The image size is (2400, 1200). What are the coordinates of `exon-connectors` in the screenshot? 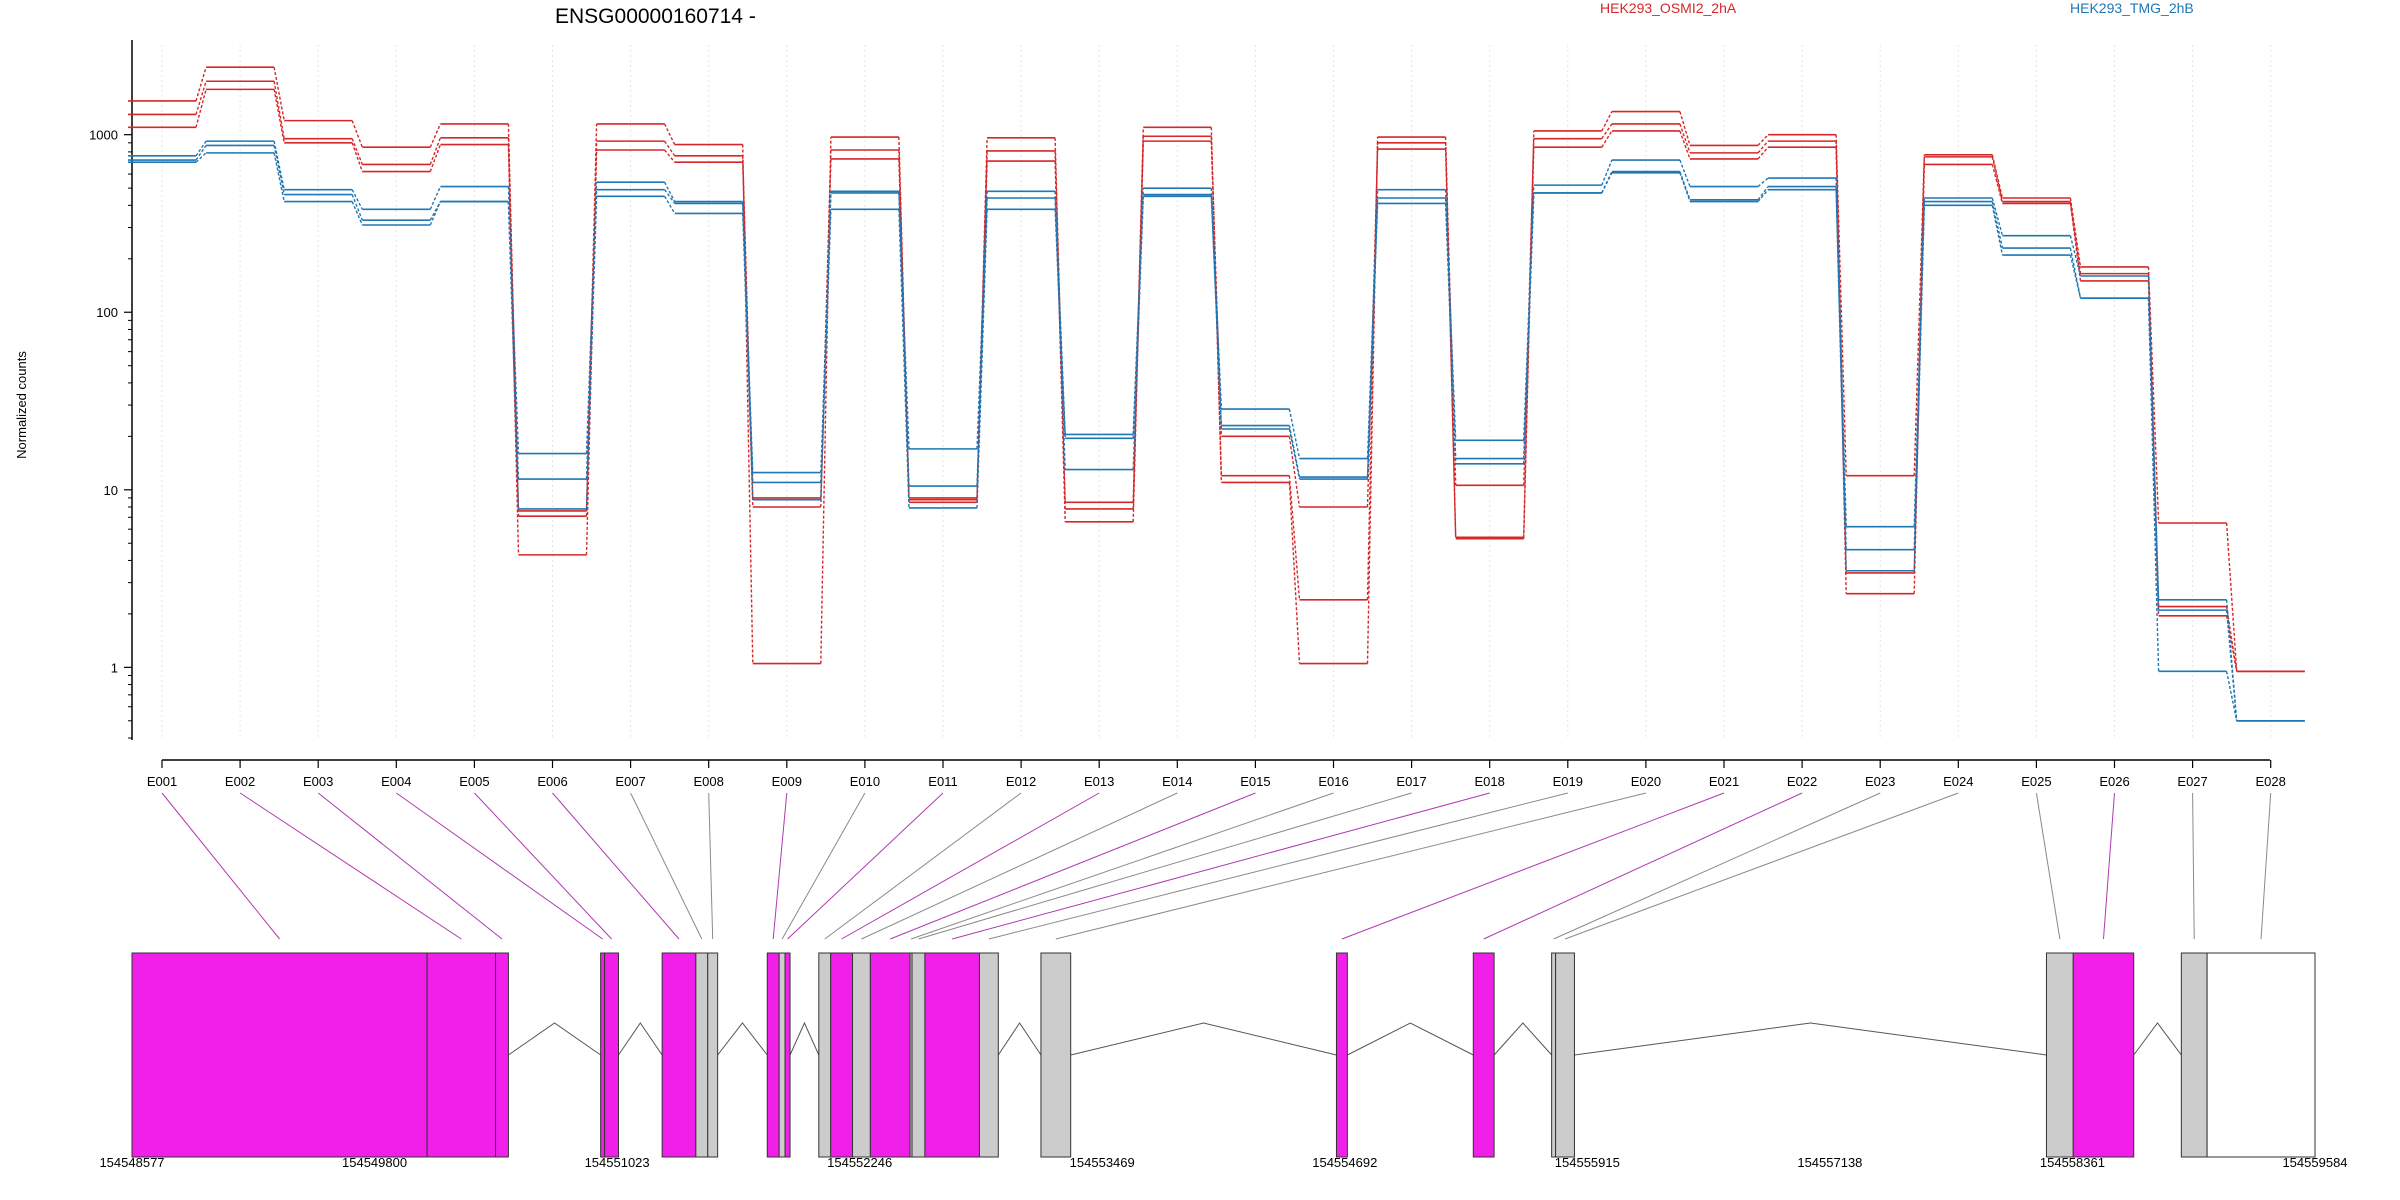 It's located at (1216, 866).